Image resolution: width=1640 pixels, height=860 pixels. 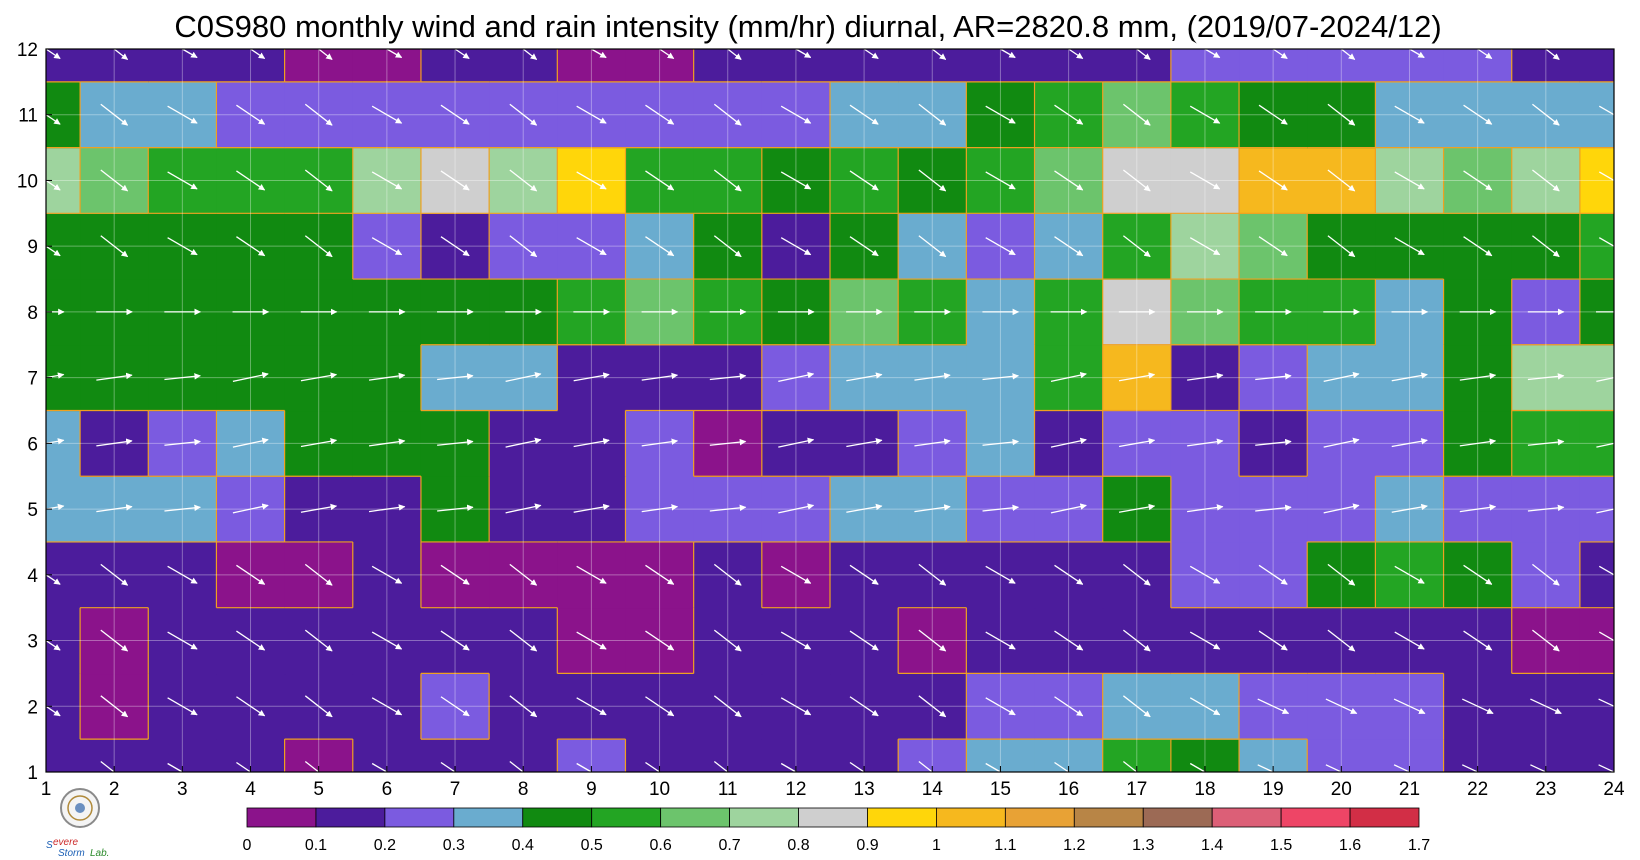 What do you see at coordinates (385, 845) in the screenshot?
I see `colorbar-label: 0.2` at bounding box center [385, 845].